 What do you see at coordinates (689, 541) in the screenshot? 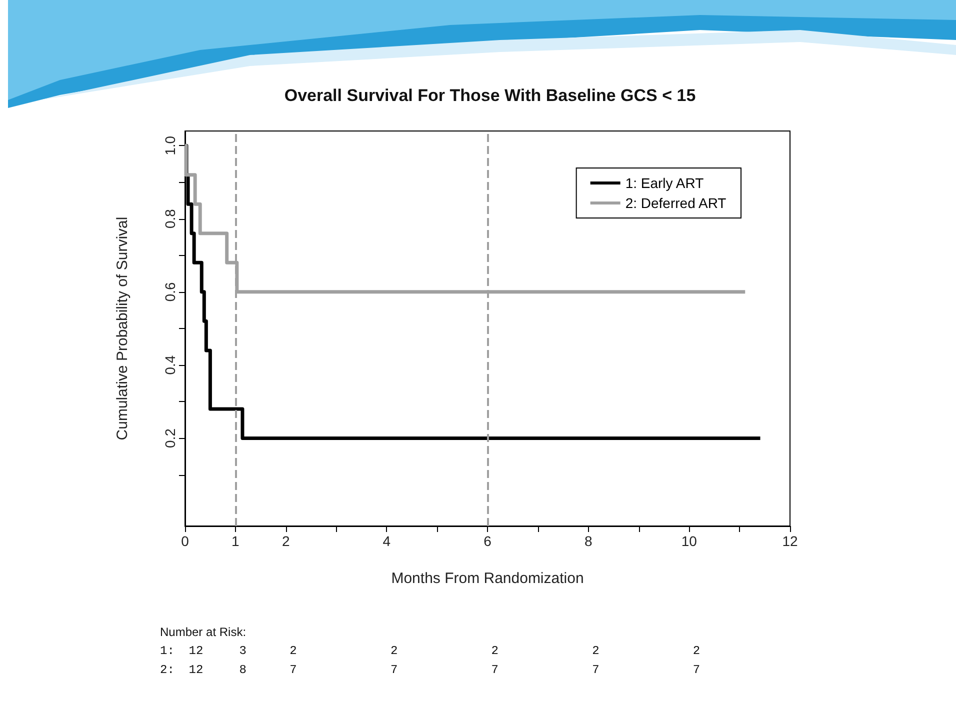
I see `x-tick-label: 10` at bounding box center [689, 541].